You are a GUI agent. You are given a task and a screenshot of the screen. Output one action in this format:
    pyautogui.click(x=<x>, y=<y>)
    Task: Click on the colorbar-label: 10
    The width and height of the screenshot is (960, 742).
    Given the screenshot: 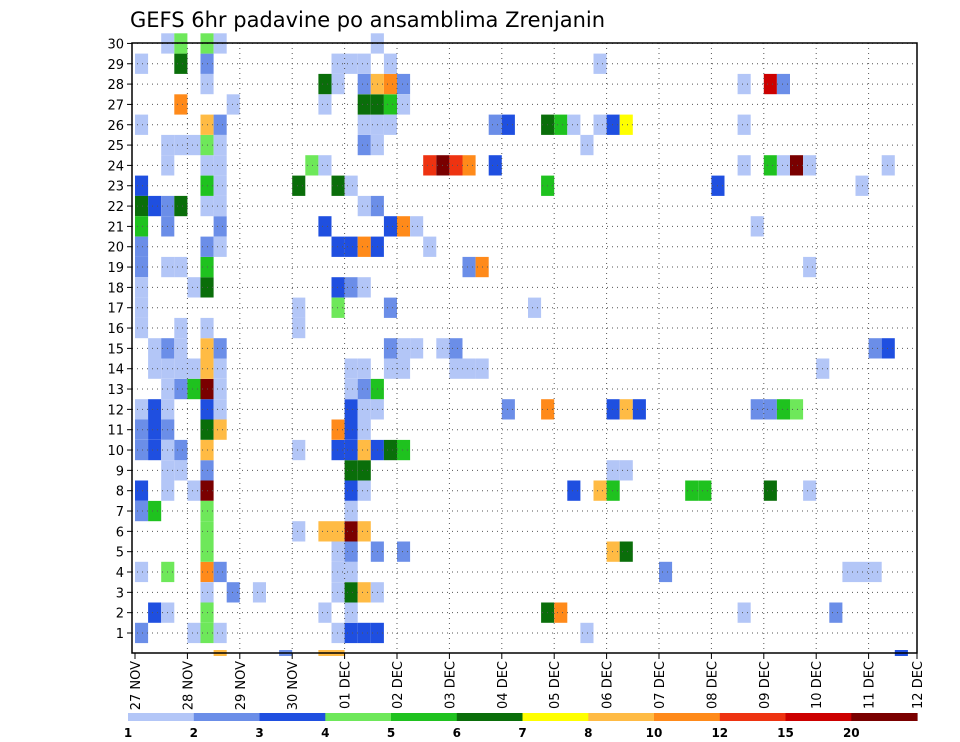 What is the action you would take?
    pyautogui.click(x=654, y=733)
    